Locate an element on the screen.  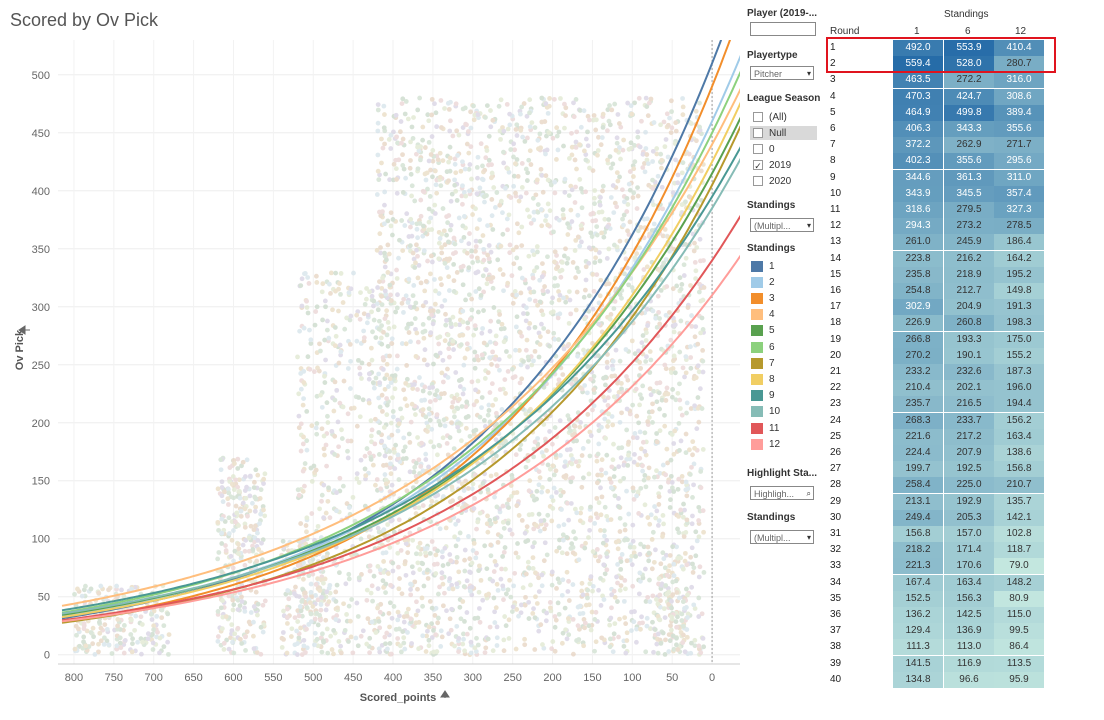
table-cell: 156.2 is located at coordinates (1019, 420).